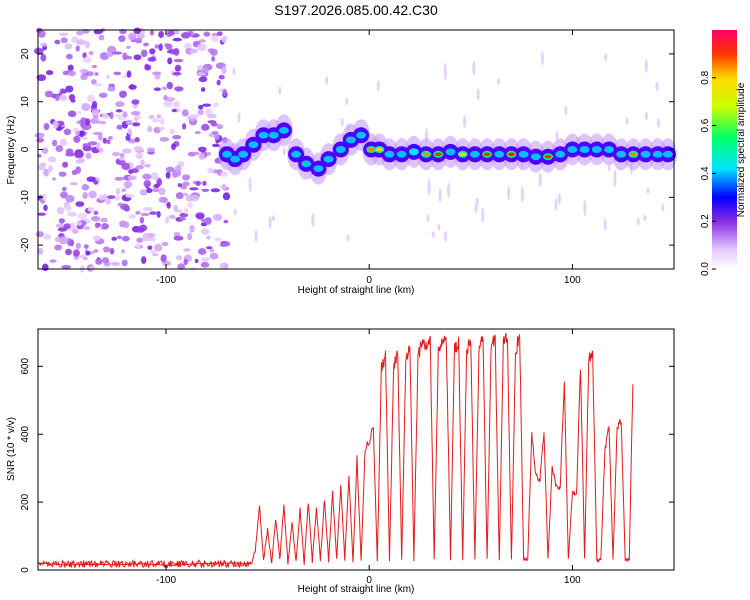  What do you see at coordinates (724, 149) in the screenshot?
I see `colorbar-gradient` at bounding box center [724, 149].